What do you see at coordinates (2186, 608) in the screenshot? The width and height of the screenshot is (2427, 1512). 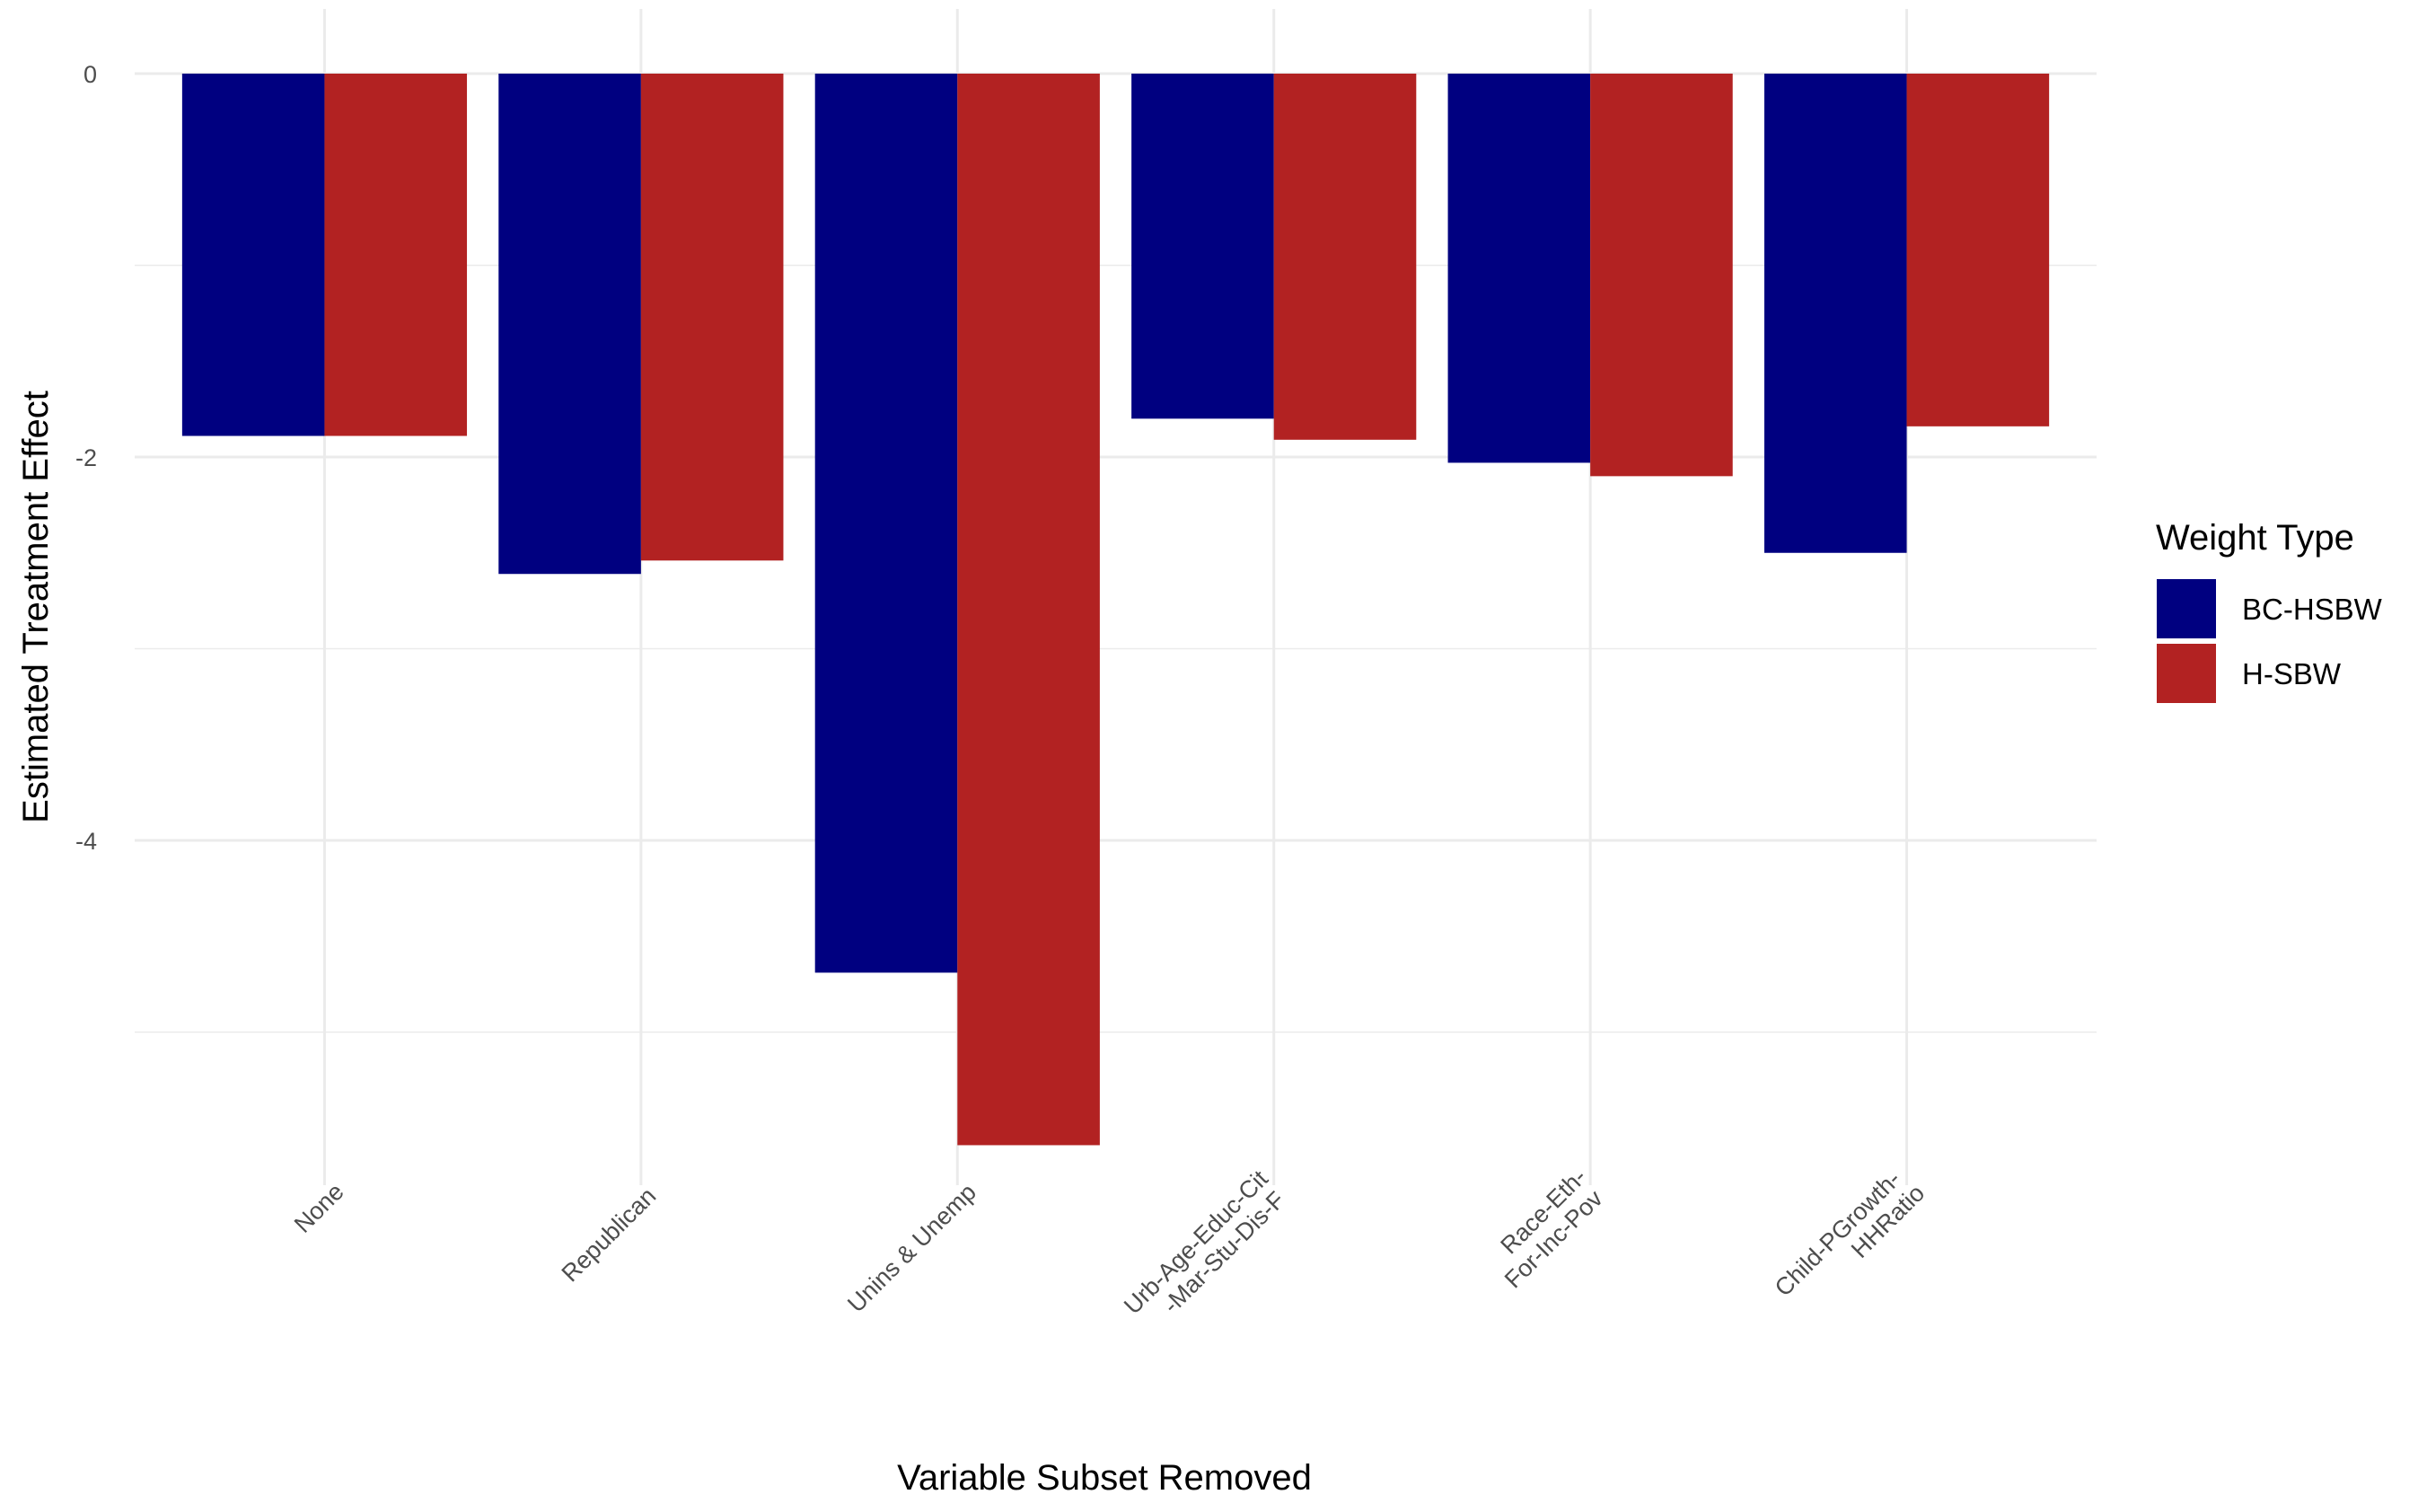 I see `legend-swatch-bc-hsbw` at bounding box center [2186, 608].